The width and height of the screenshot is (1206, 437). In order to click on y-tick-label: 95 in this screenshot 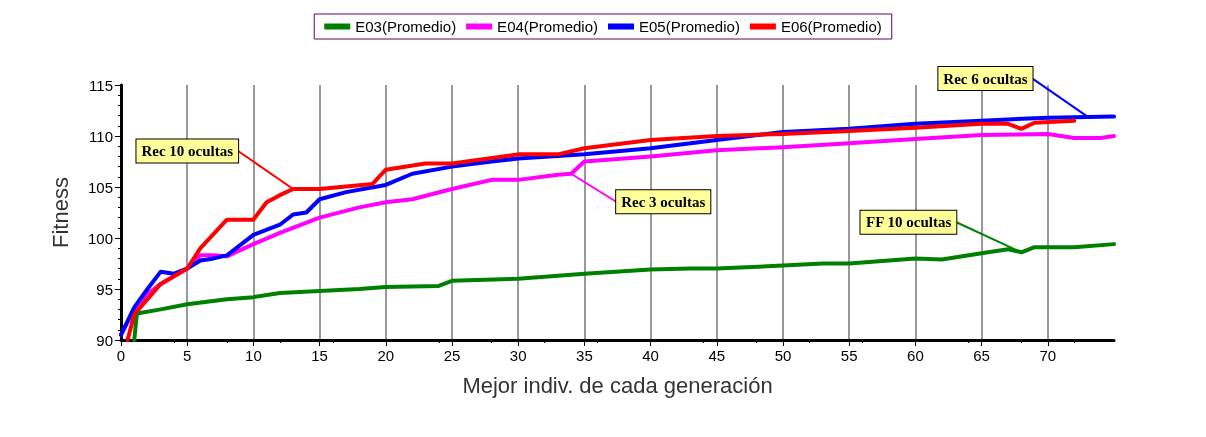, I will do `click(104, 289)`.